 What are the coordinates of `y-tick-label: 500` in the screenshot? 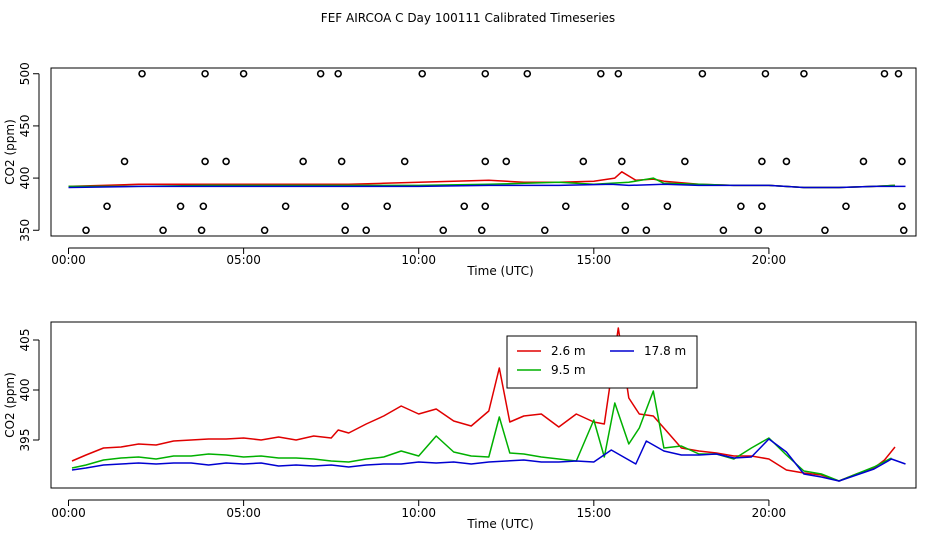 It's located at (25, 73).